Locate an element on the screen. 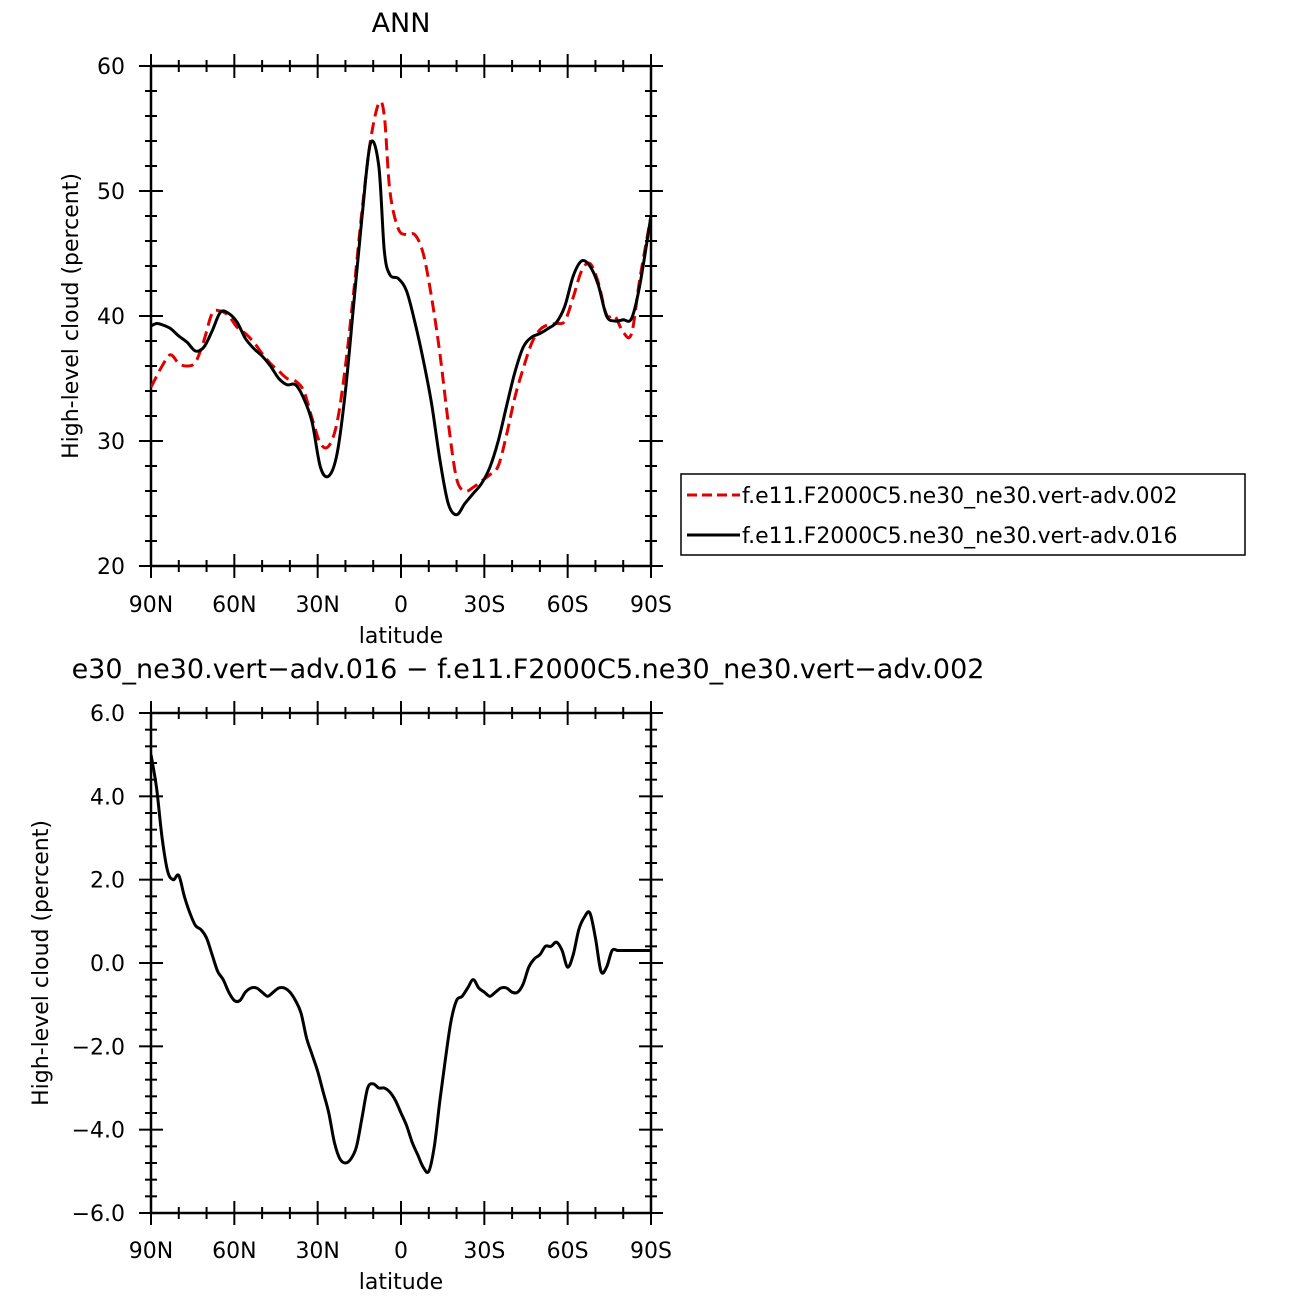 Image resolution: width=1302 pixels, height=1303 pixels. y-tick-label: 0.0 is located at coordinates (107, 964).